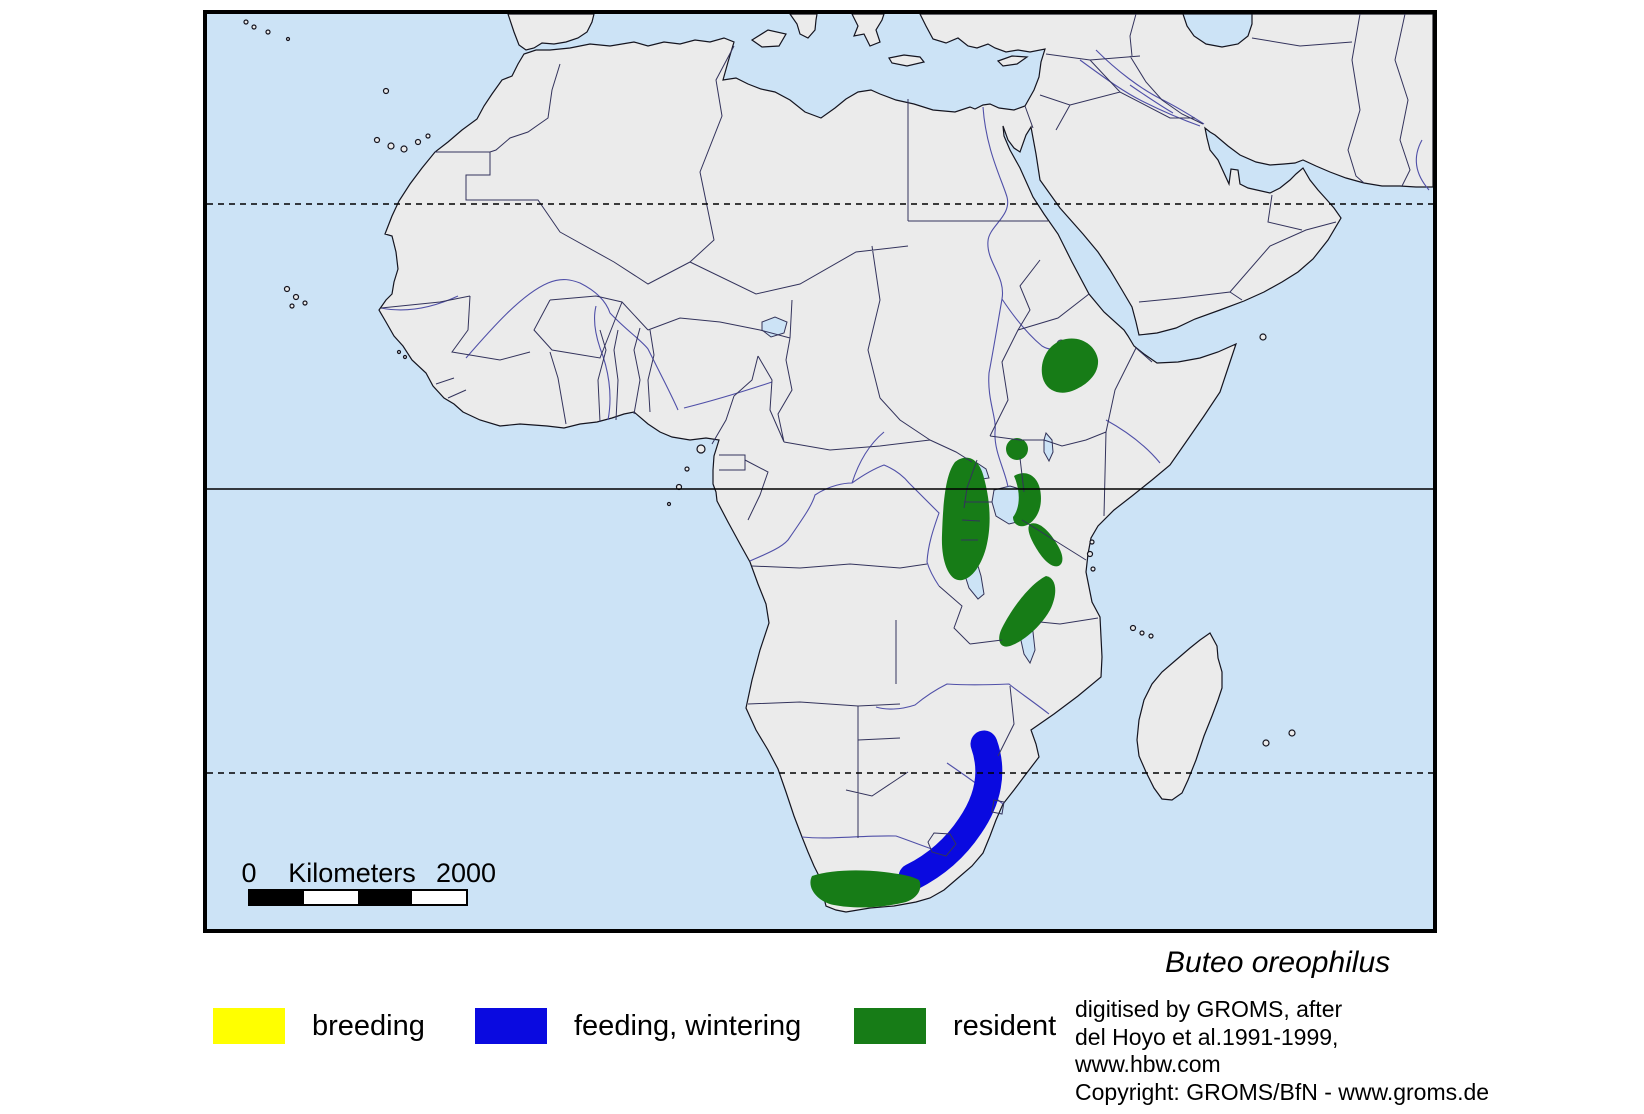 This screenshot has width=1644, height=1114. I want to click on italy-tip, so click(803, 26).